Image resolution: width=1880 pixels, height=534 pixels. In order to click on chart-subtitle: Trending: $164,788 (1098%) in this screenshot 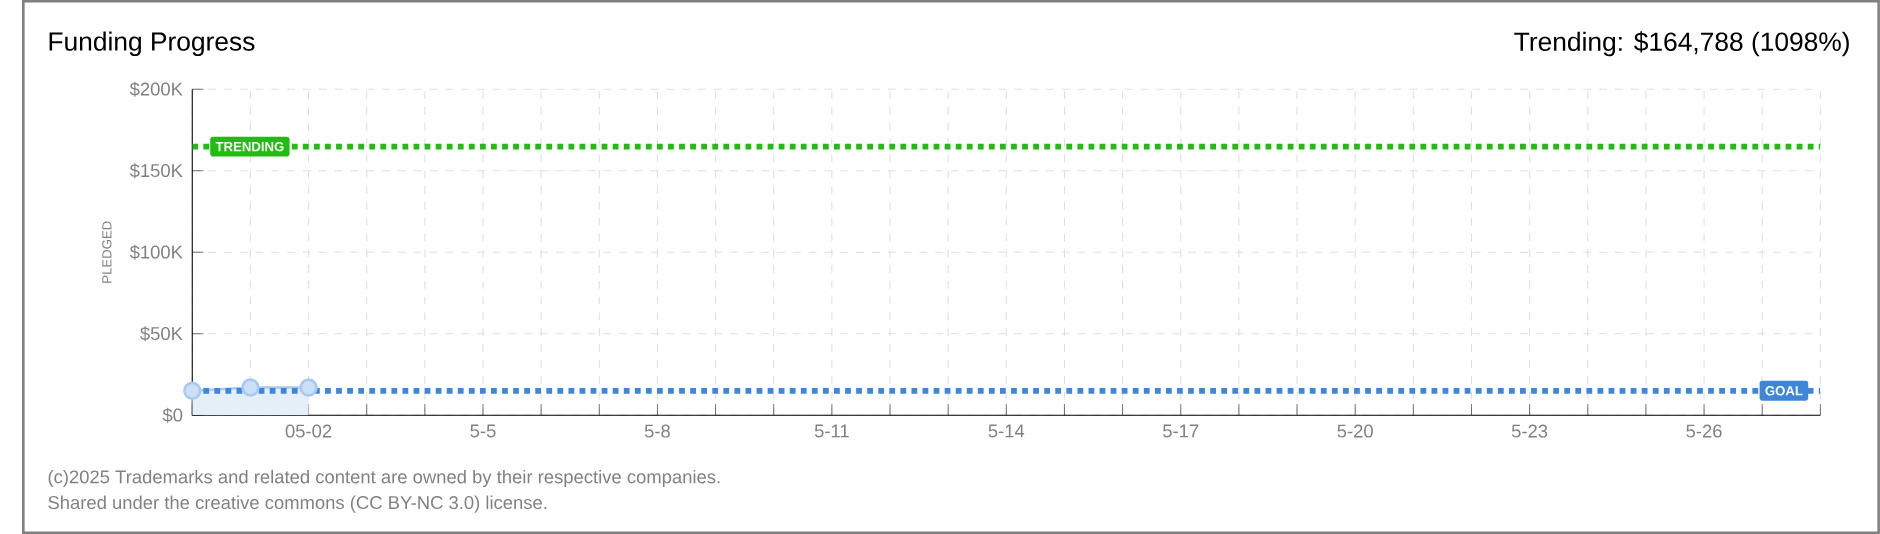, I will do `click(1681, 44)`.